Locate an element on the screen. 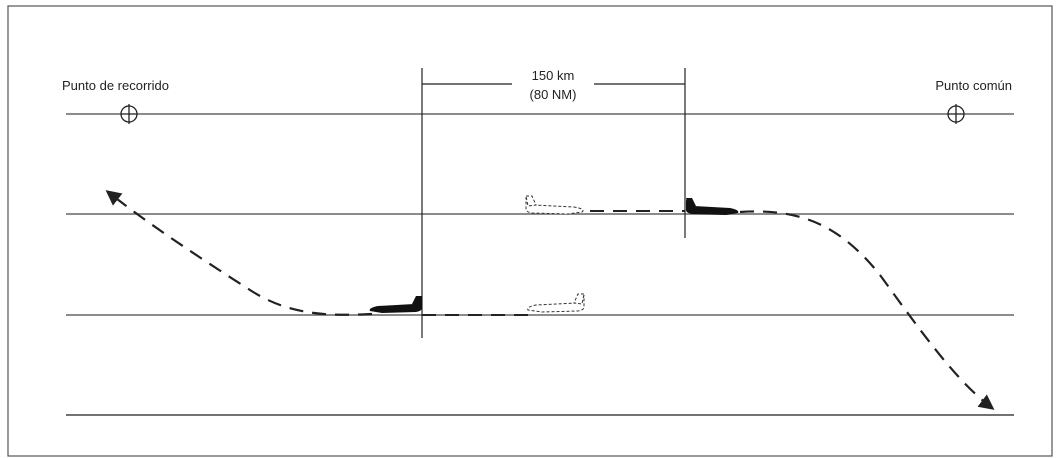 The height and width of the screenshot is (458, 1060). common-point-symbol-icon is located at coordinates (956, 114).